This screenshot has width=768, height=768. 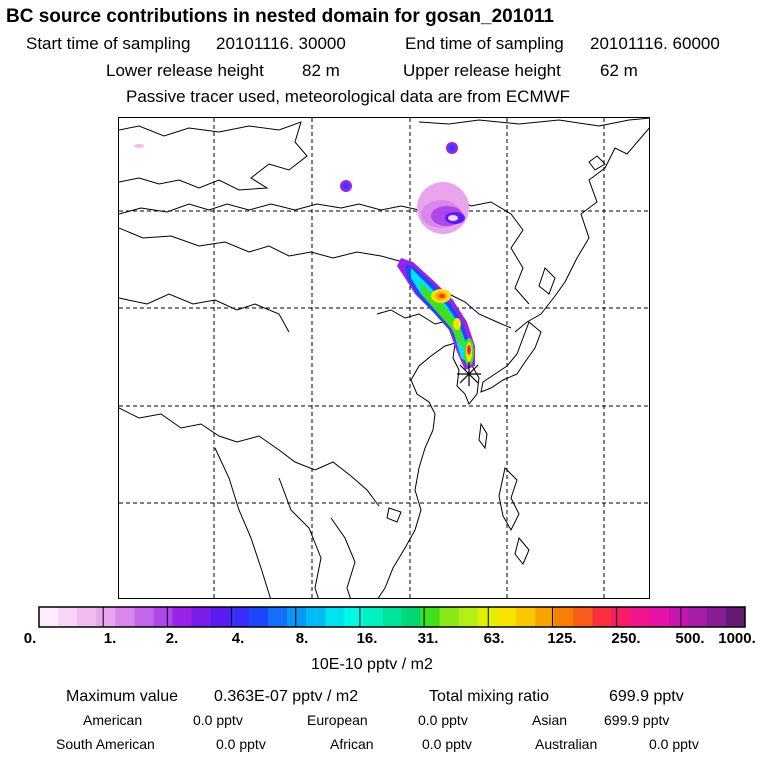 I want to click on region-name: American, so click(x=113, y=720).